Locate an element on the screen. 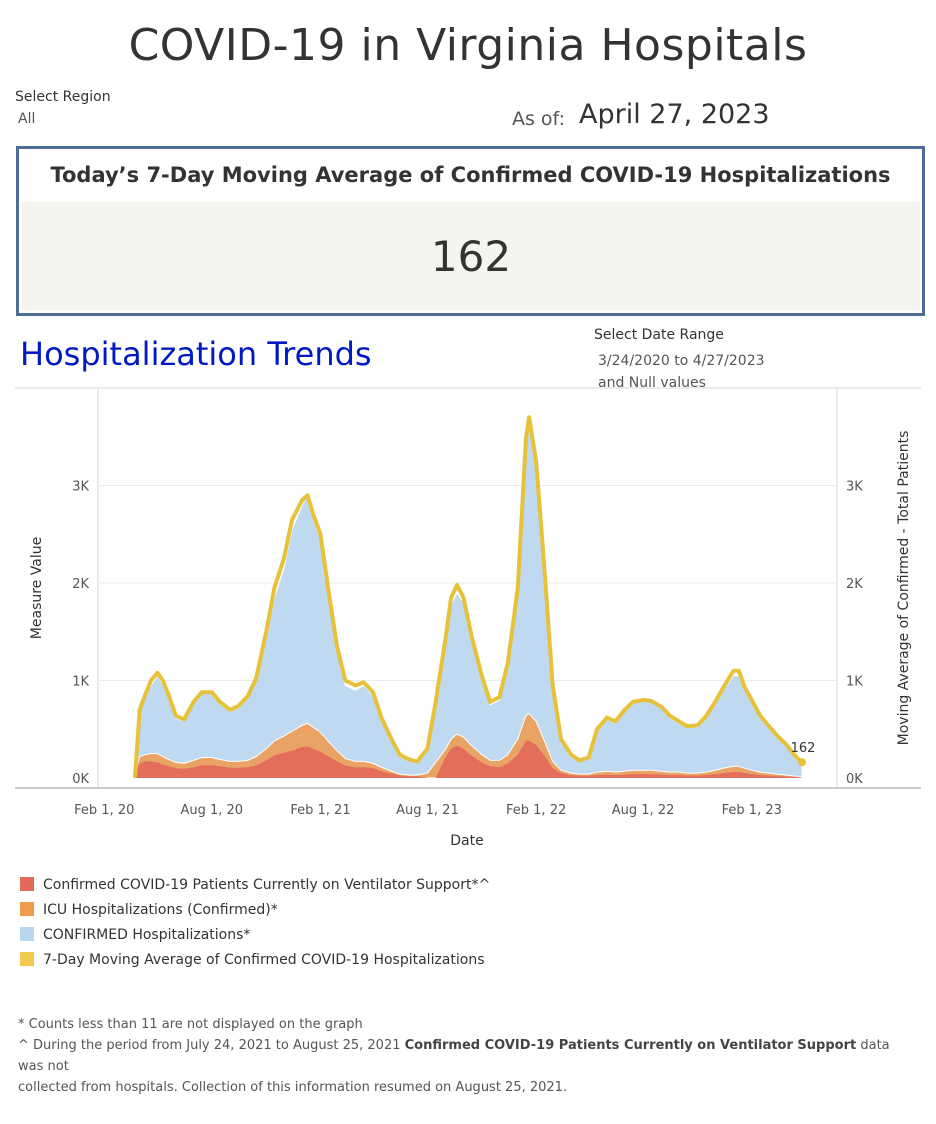 The height and width of the screenshot is (1124, 936). x-tick-label: Feb 1, 20 is located at coordinates (104, 810).